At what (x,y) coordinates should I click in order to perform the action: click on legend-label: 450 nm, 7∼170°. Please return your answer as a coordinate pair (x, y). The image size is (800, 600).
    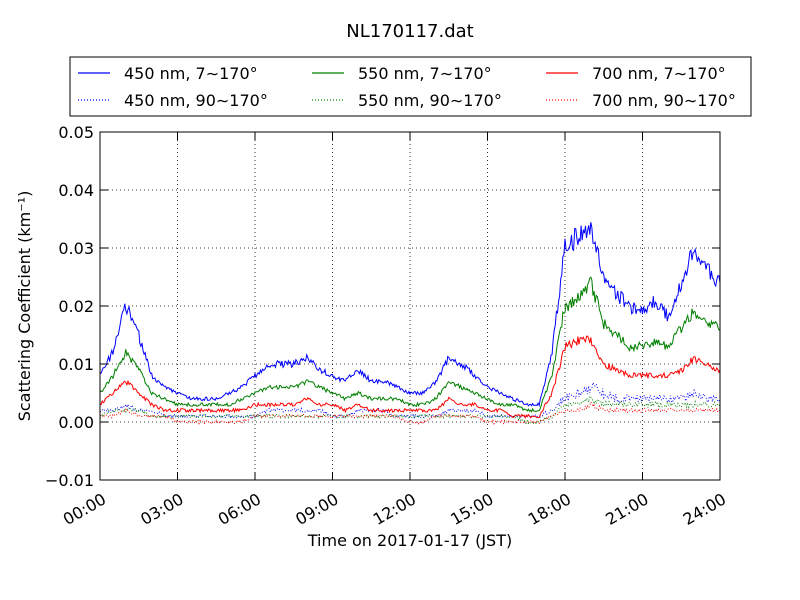
    Looking at the image, I should click on (191, 73).